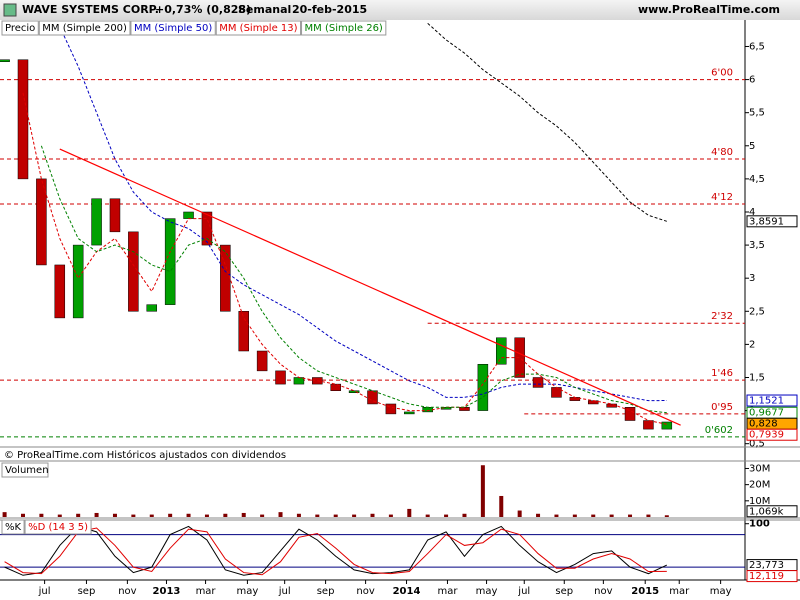 Image resolution: width=800 pixels, height=600 pixels. Describe the element at coordinates (719, 430) in the screenshot. I see `level-label: 0'602` at that location.